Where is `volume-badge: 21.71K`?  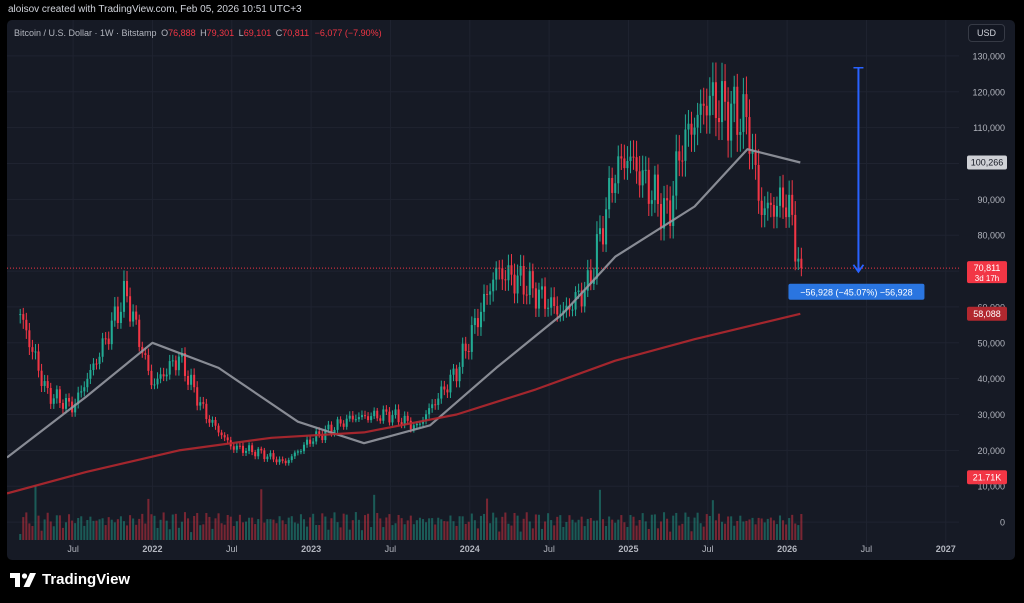 volume-badge: 21.71K is located at coordinates (987, 477).